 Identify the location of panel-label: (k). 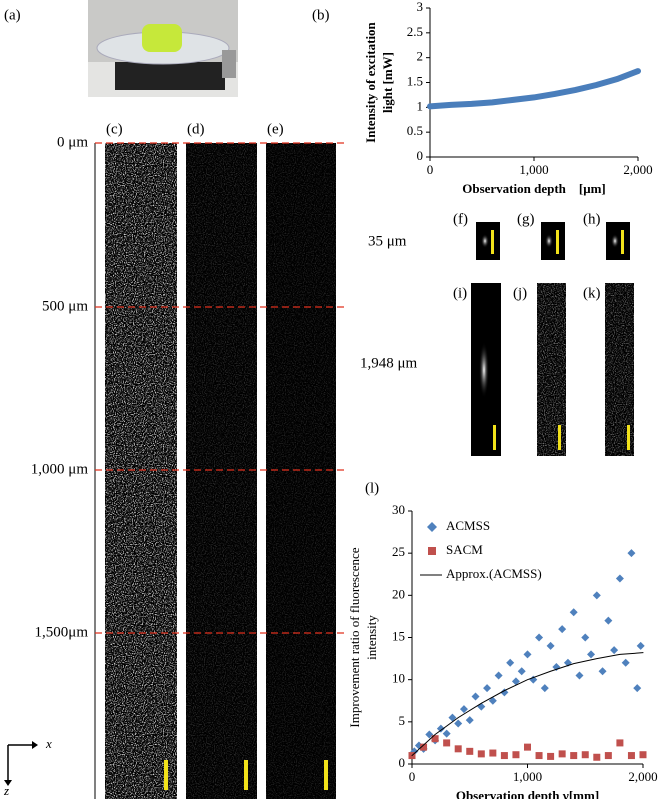
(592, 293).